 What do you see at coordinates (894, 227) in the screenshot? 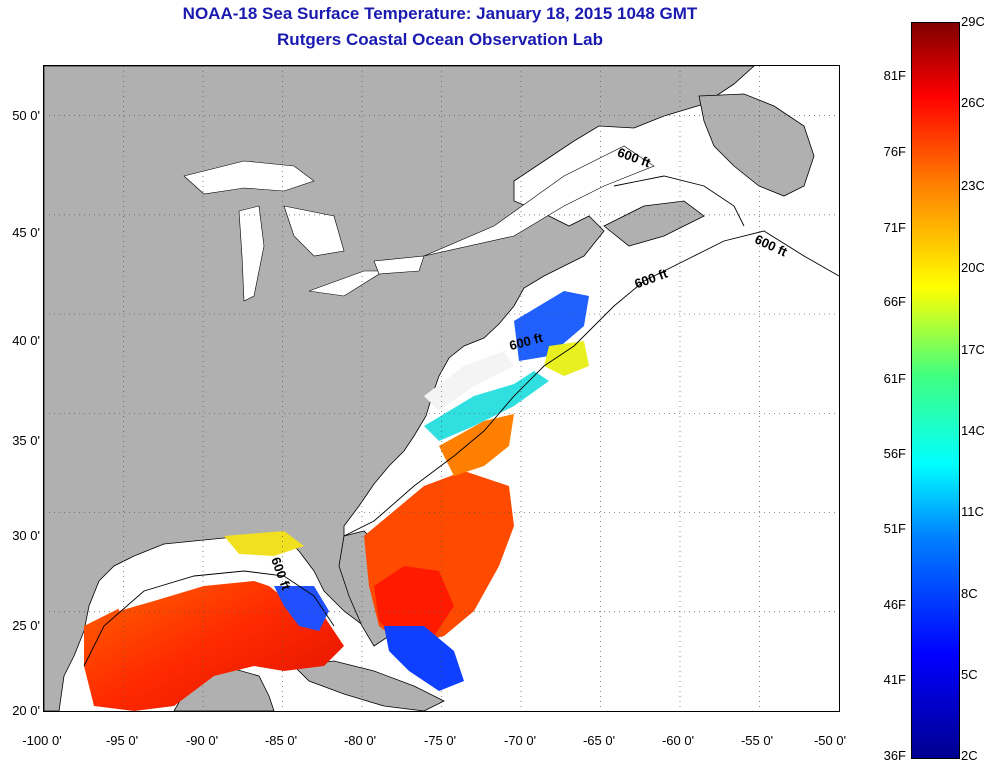
I see `colorbar-f-label: 71F` at bounding box center [894, 227].